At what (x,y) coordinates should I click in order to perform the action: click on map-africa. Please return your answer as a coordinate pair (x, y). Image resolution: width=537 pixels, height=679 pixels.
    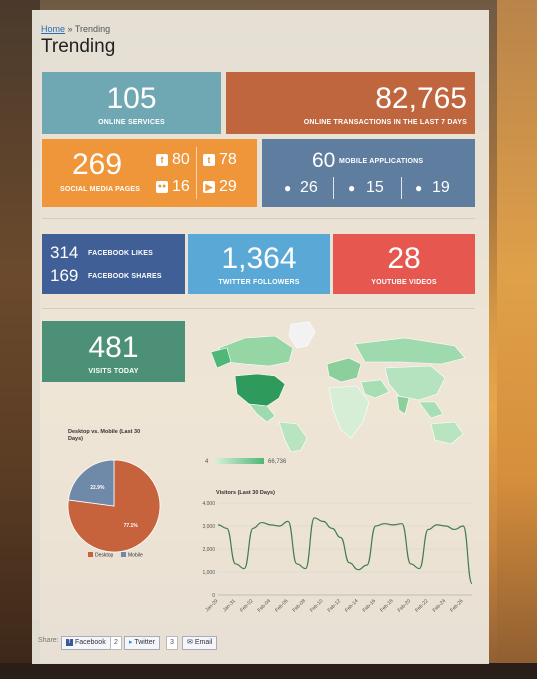
    Looking at the image, I should click on (349, 412).